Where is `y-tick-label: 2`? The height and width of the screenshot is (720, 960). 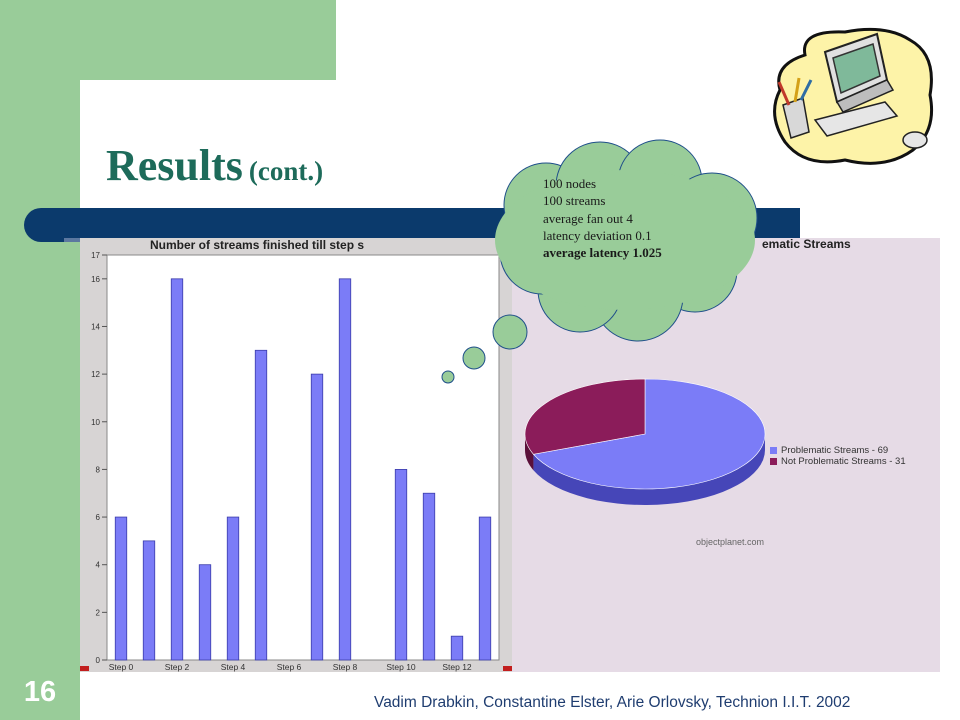
y-tick-label: 2 is located at coordinates (98, 612).